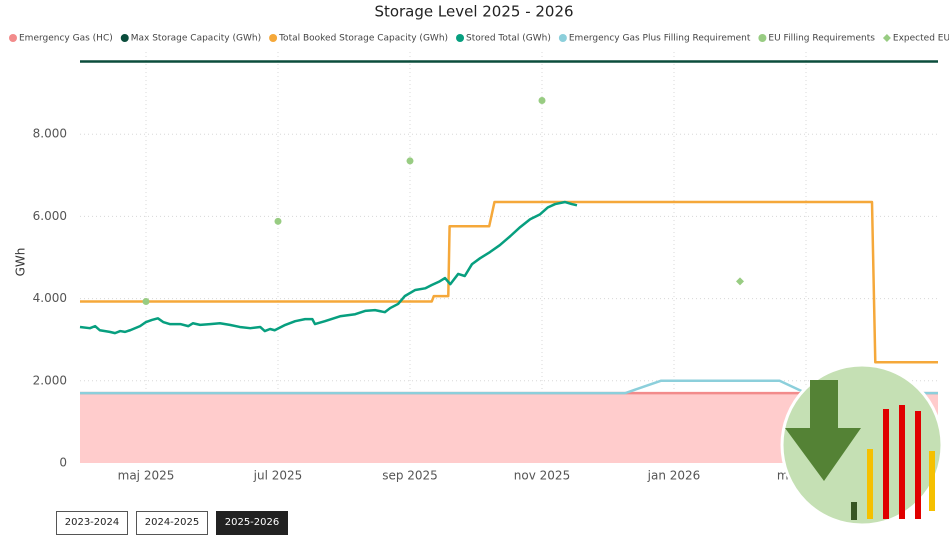 Image resolution: width=949 pixels, height=535 pixels. I want to click on legend-item: EU Filling Requirements, so click(816, 39).